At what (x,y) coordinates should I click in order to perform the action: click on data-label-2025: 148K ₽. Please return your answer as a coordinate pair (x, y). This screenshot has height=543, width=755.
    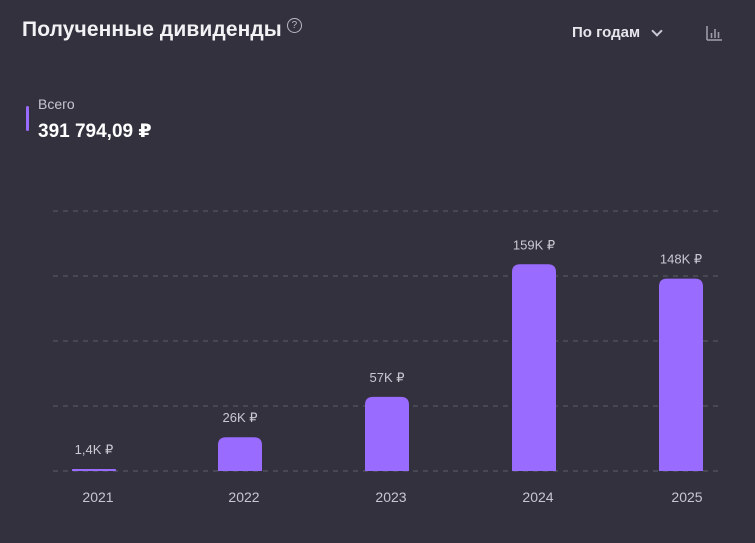
    Looking at the image, I should click on (681, 259).